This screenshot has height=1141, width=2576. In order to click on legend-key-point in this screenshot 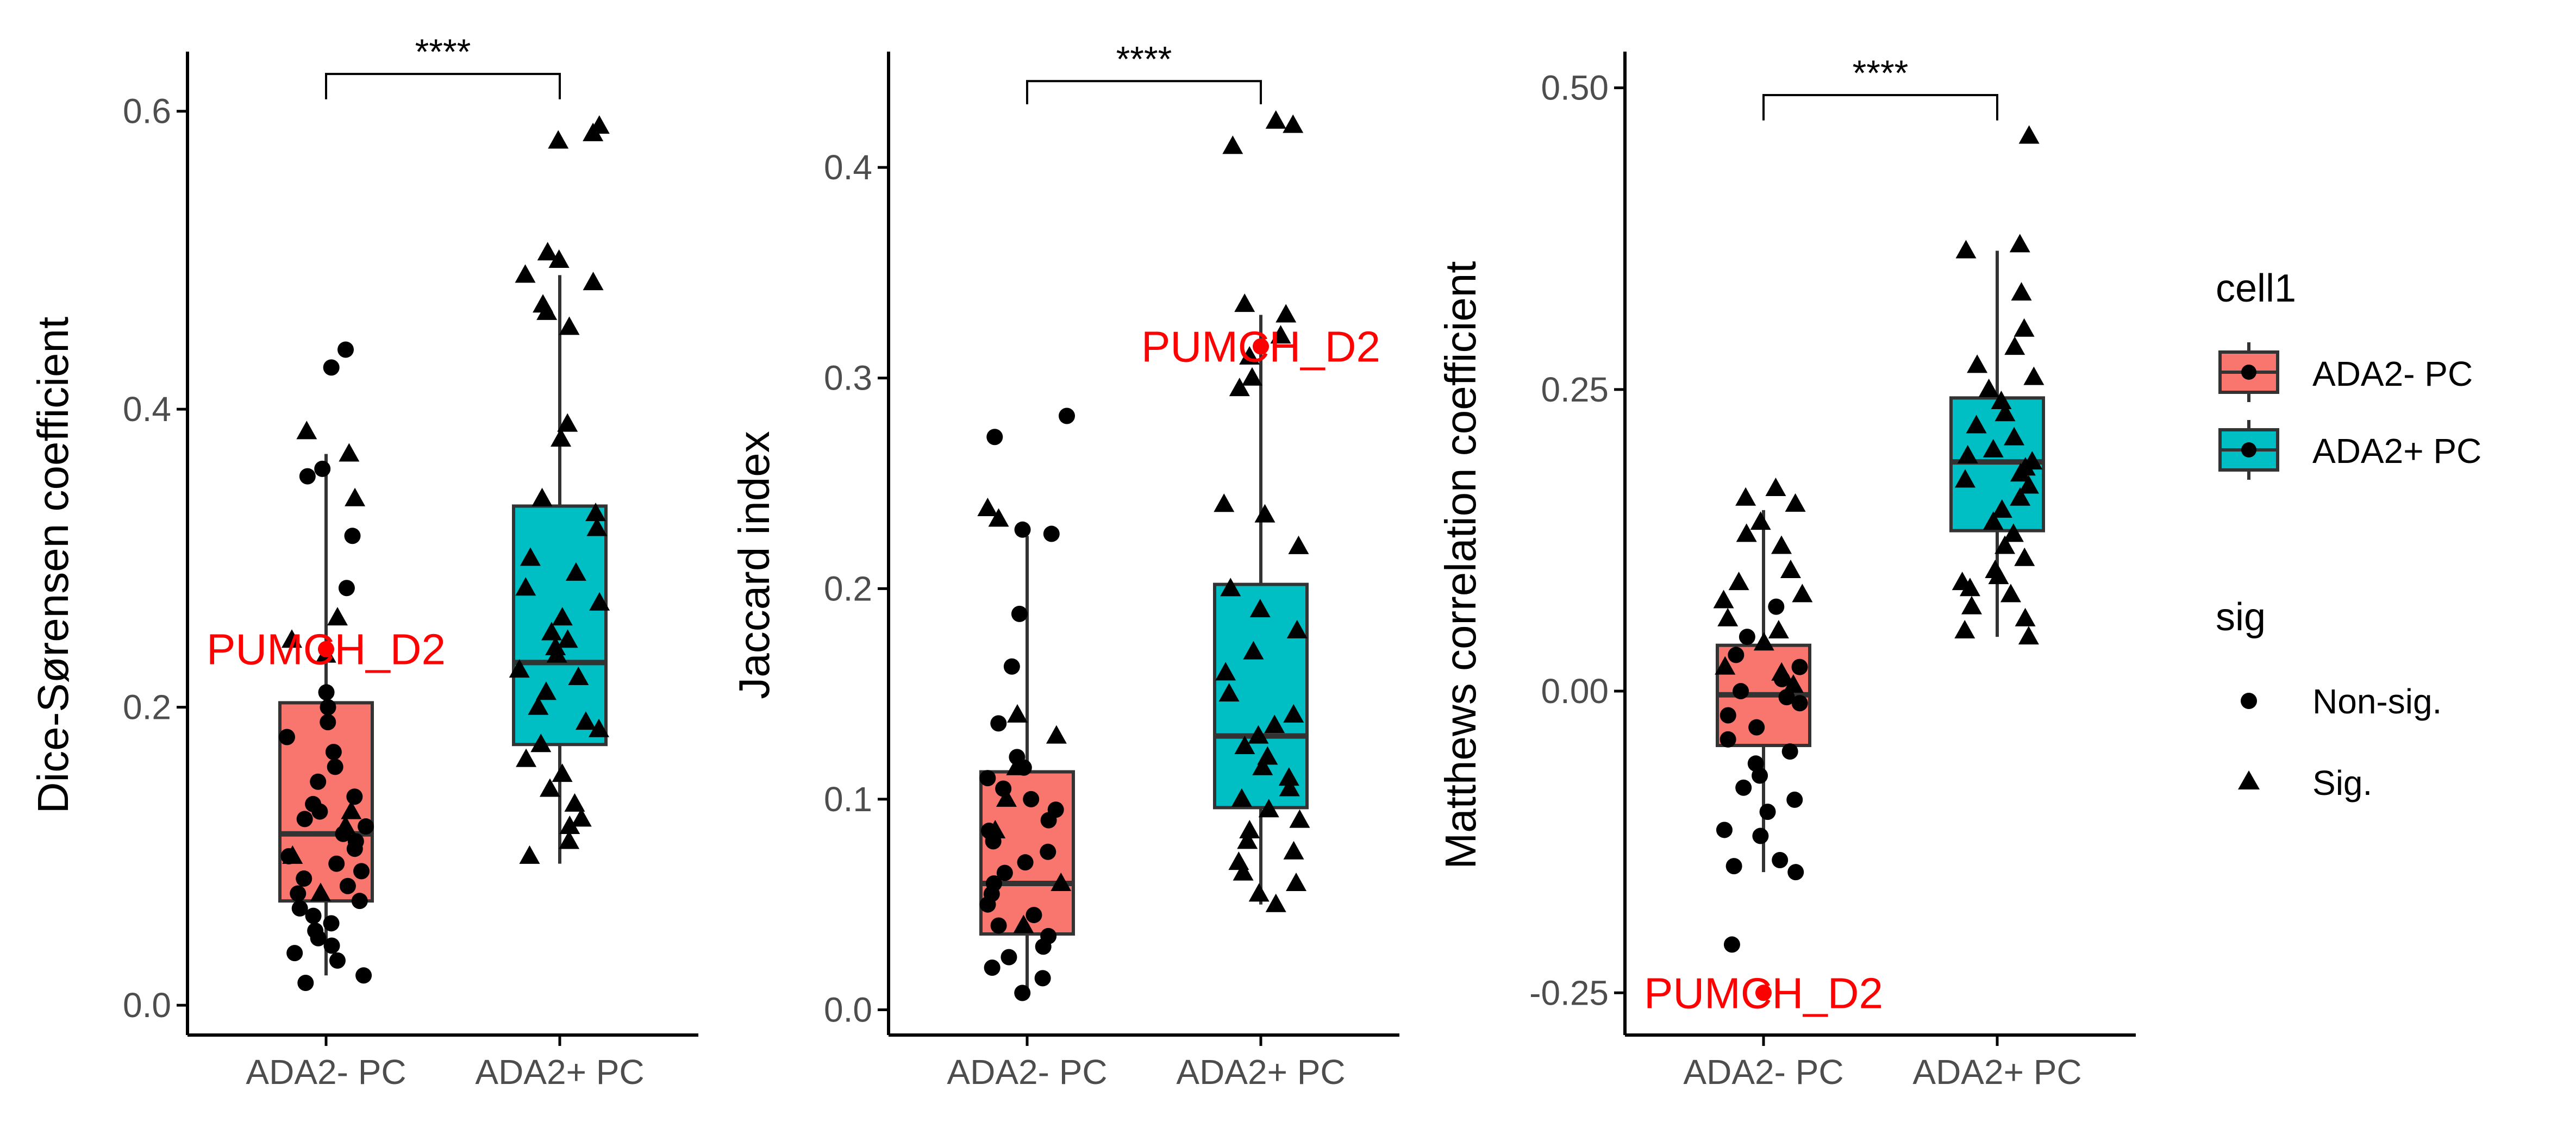, I will do `click(2248, 449)`.